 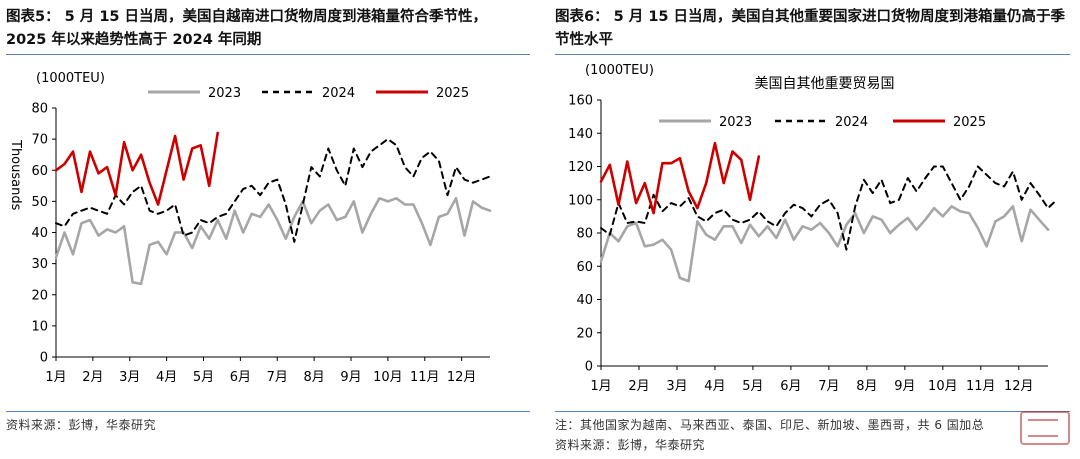 I want to click on y-tick-label: 140, so click(x=580, y=134).